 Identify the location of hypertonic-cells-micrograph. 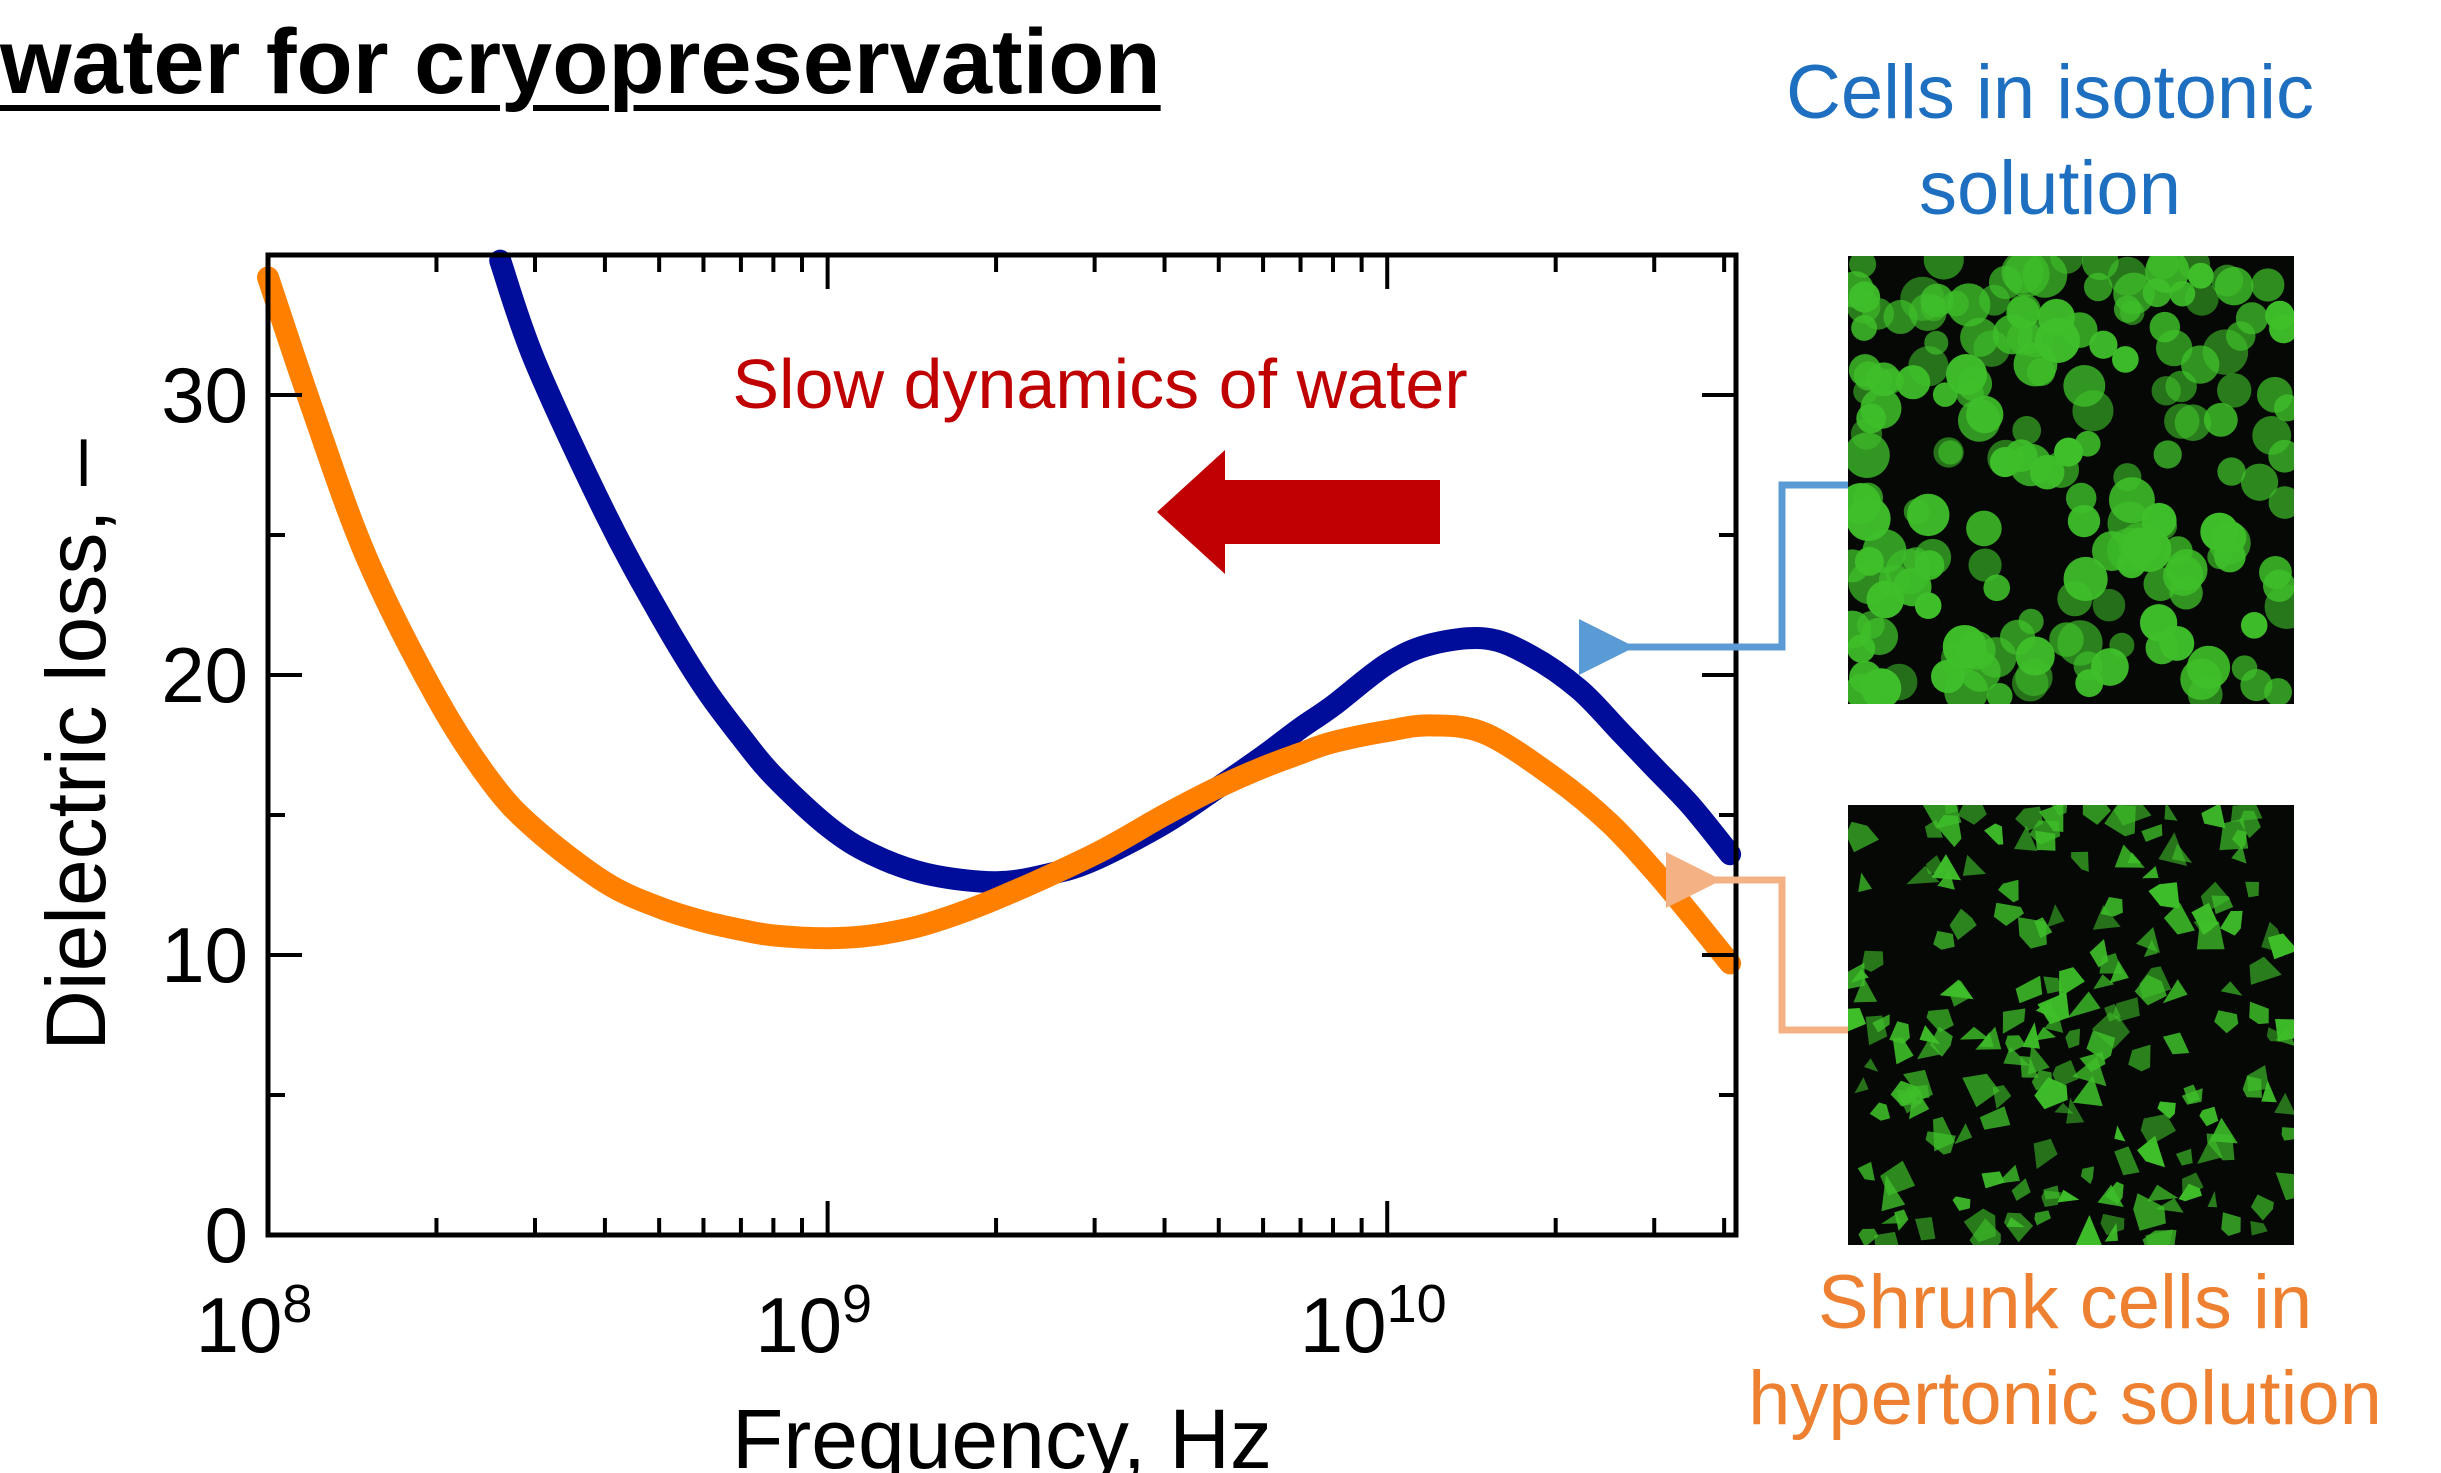
(2071, 1025).